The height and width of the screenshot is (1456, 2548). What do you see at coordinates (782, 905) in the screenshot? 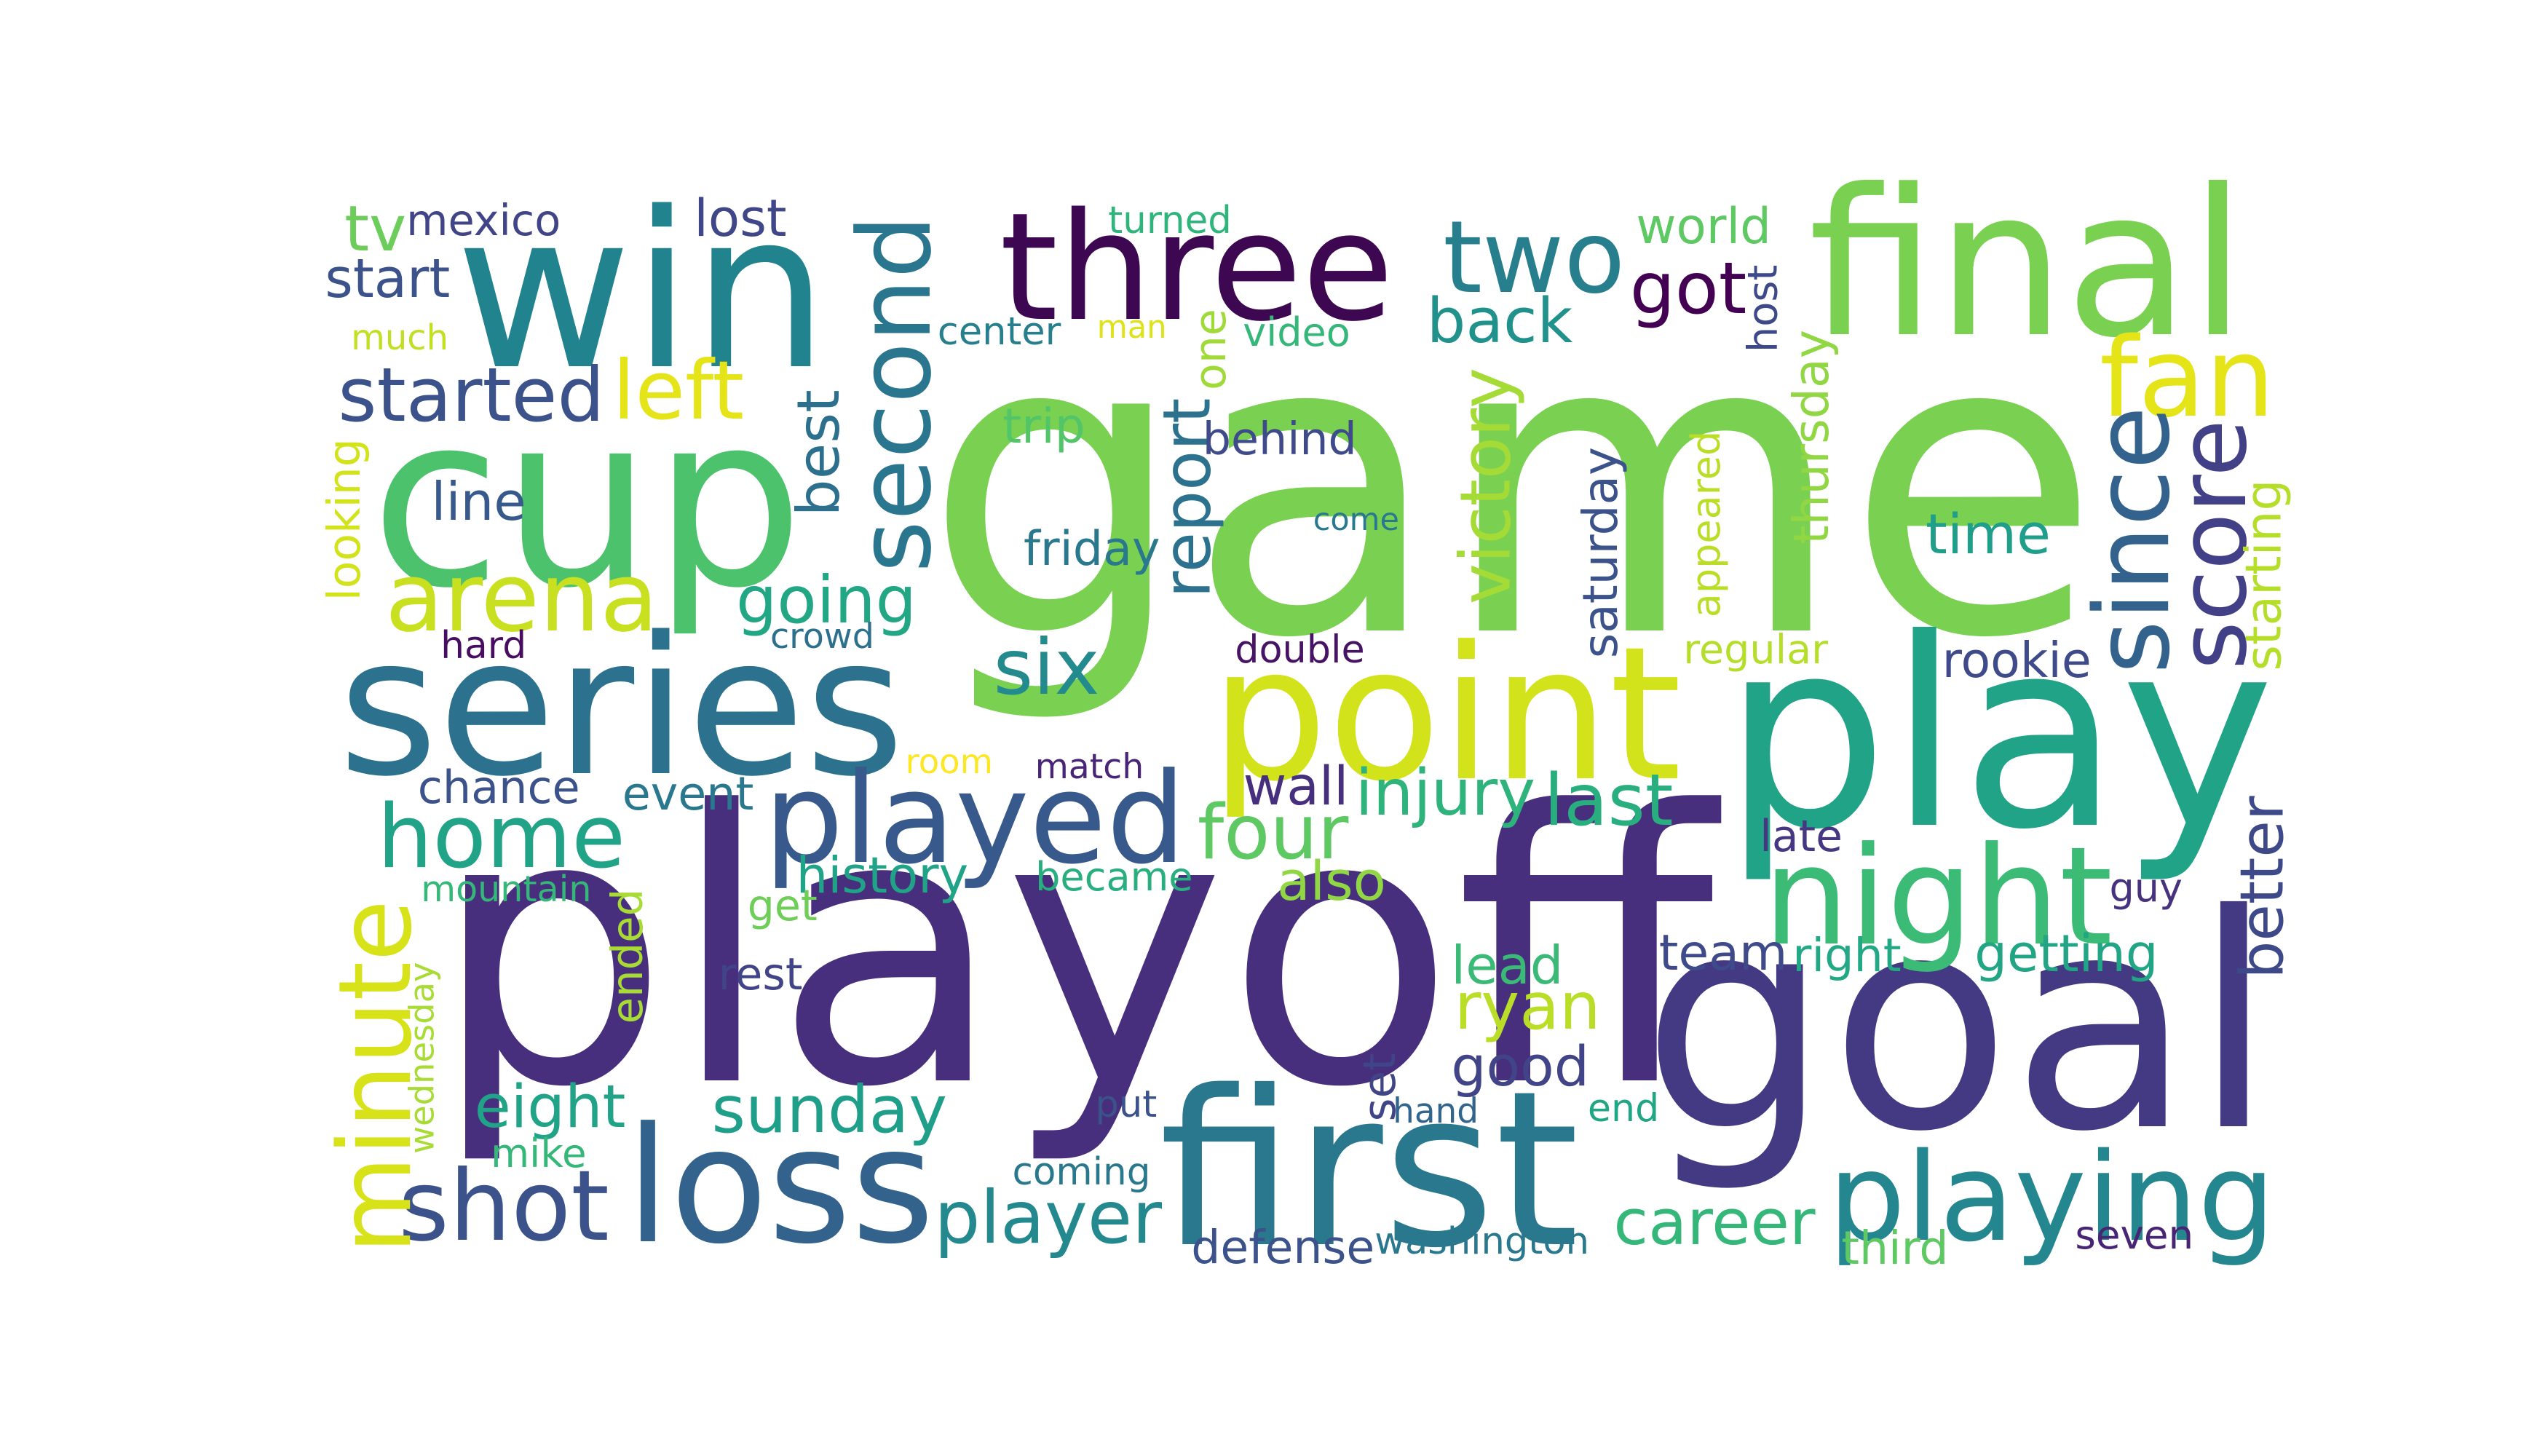
I see `word-get: get` at bounding box center [782, 905].